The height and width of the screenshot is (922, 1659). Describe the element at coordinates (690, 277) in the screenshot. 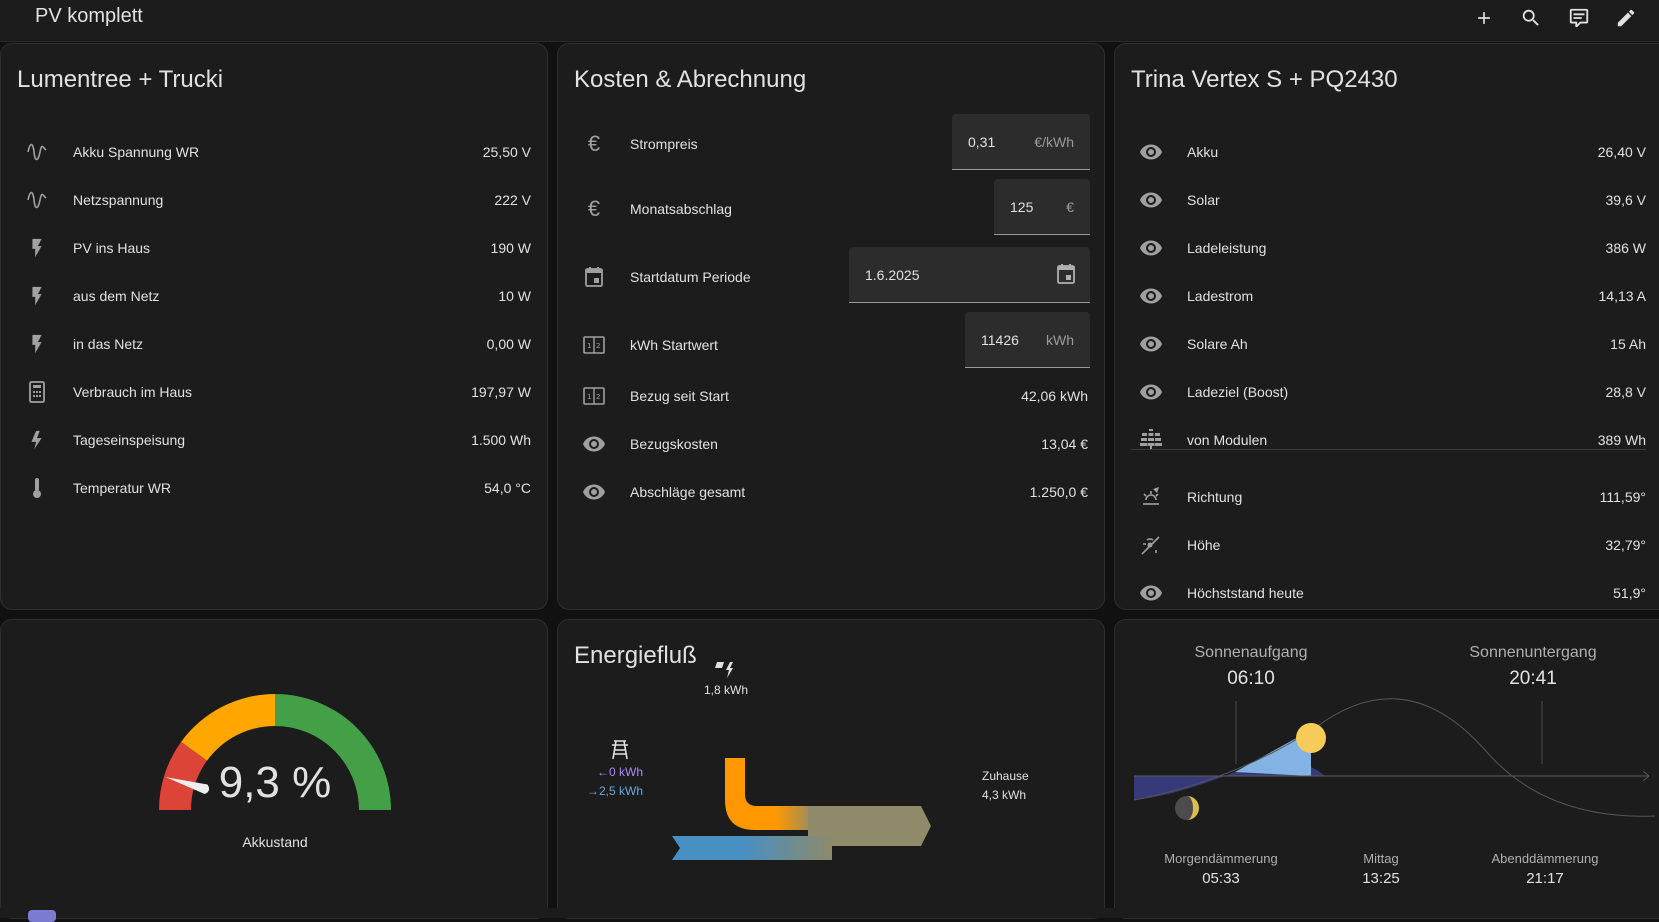

I see `input-label: Startdatum Periode` at that location.